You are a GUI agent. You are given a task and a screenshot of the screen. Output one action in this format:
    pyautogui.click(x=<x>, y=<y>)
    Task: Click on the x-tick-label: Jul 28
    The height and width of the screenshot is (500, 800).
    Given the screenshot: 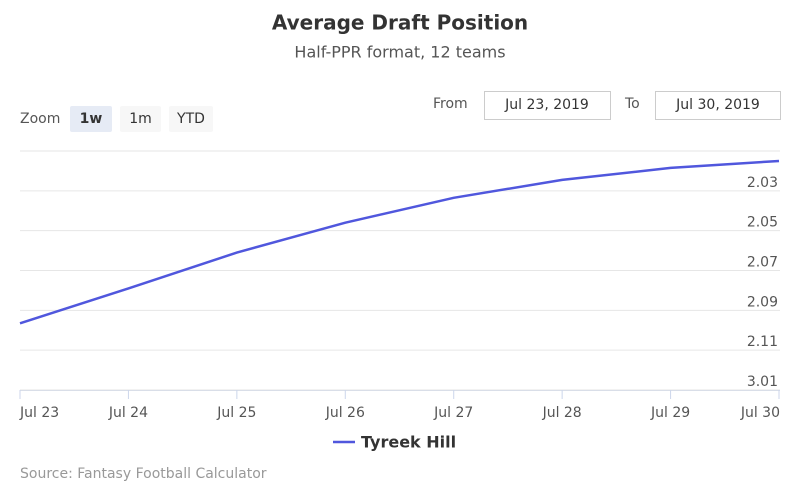 What is the action you would take?
    pyautogui.click(x=562, y=413)
    